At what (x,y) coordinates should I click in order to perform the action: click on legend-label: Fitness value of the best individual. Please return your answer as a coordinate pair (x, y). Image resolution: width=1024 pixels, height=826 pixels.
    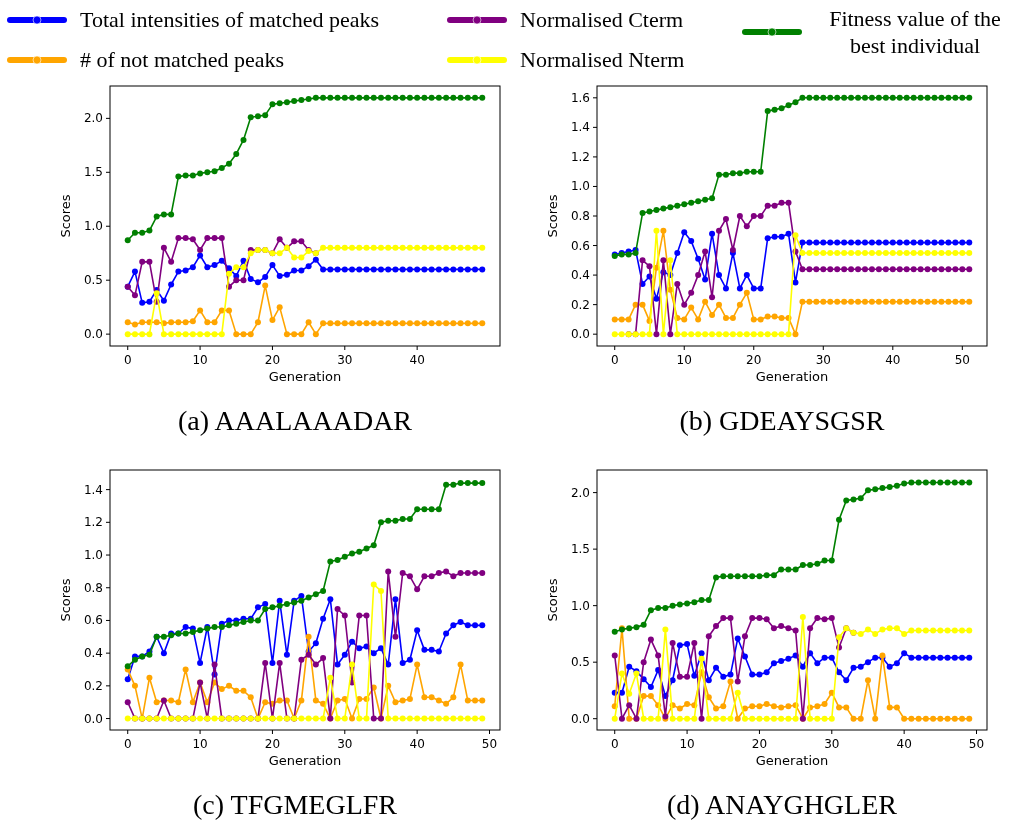
    Looking at the image, I should click on (915, 32).